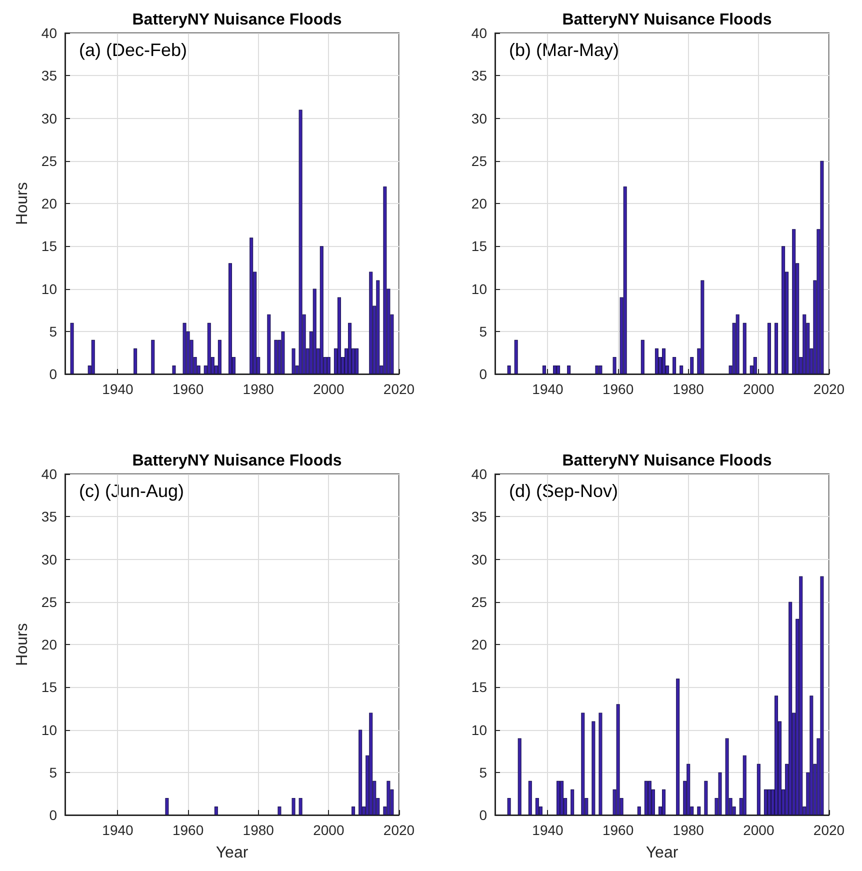 Image resolution: width=862 pixels, height=871 pixels. What do you see at coordinates (23, 203) in the screenshot?
I see `y-axis-title: Hours` at bounding box center [23, 203].